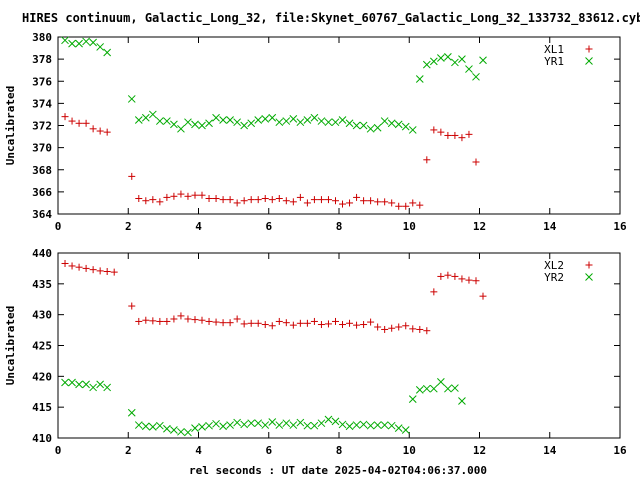 This screenshot has height=480, width=640. What do you see at coordinates (42, 315) in the screenshot?
I see `y-tick-label: 430` at bounding box center [42, 315].